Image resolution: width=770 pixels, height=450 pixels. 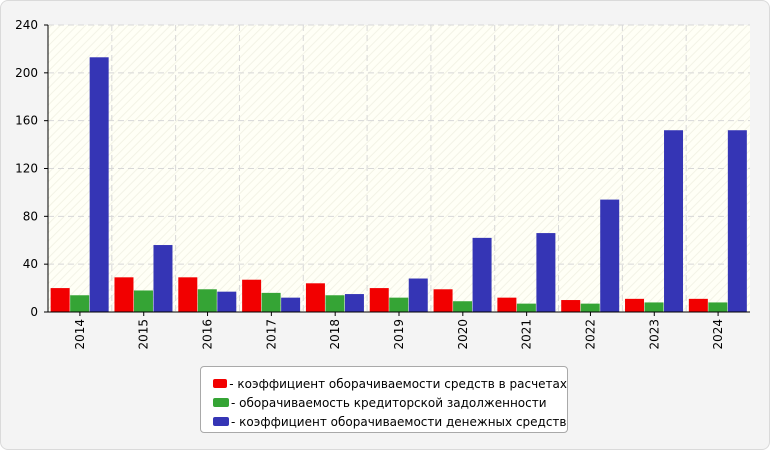 I want to click on x-tick-label: 2015, so click(x=144, y=334).